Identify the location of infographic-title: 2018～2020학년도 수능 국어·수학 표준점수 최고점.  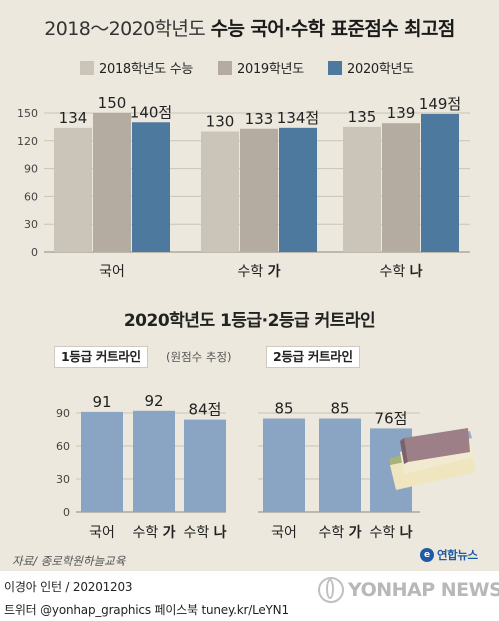
(249, 27).